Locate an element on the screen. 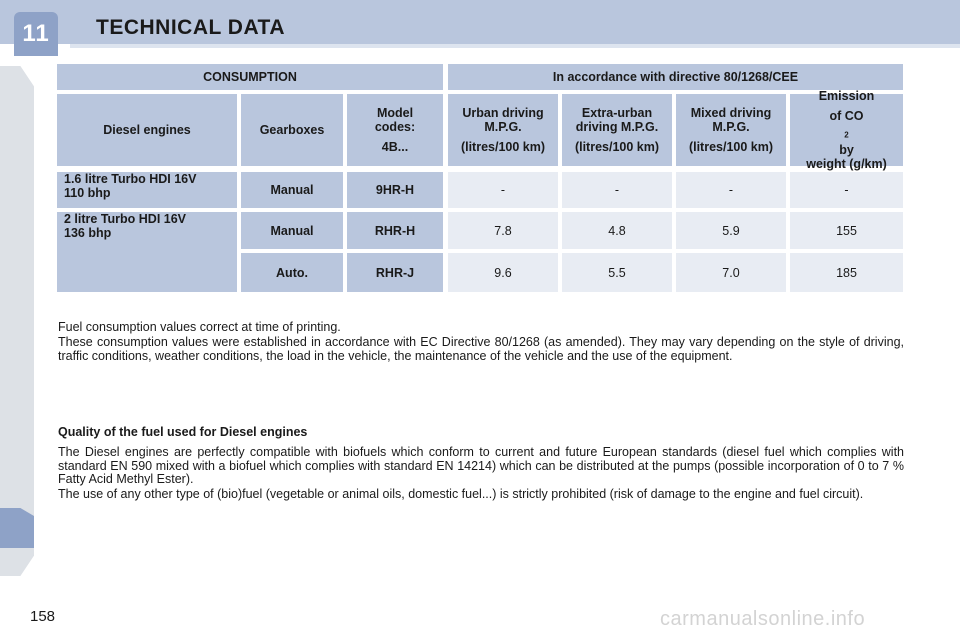 Image resolution: width=960 pixels, height=640 pixels. engine-label-2: 2 litre Turbo HDI 16V 136 bhp is located at coordinates (147, 252).